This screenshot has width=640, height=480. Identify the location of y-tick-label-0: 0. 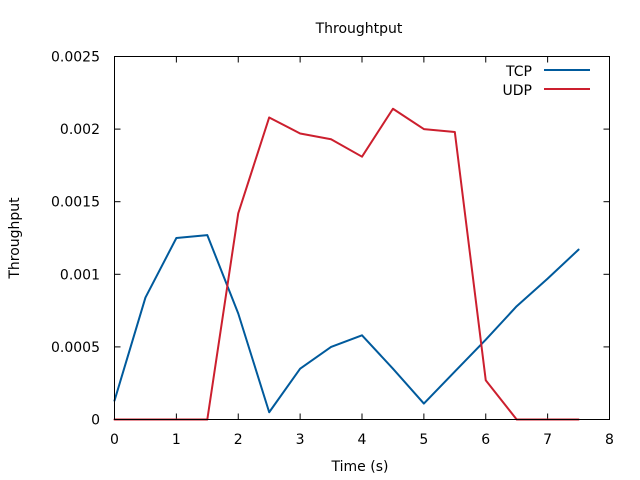
(95, 421).